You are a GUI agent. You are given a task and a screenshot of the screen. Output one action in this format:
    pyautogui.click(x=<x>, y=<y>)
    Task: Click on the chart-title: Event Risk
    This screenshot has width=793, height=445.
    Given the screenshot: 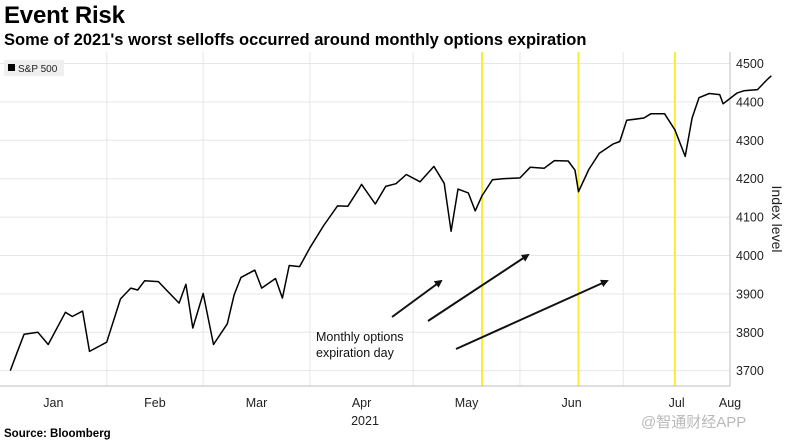 What is the action you would take?
    pyautogui.click(x=64, y=15)
    